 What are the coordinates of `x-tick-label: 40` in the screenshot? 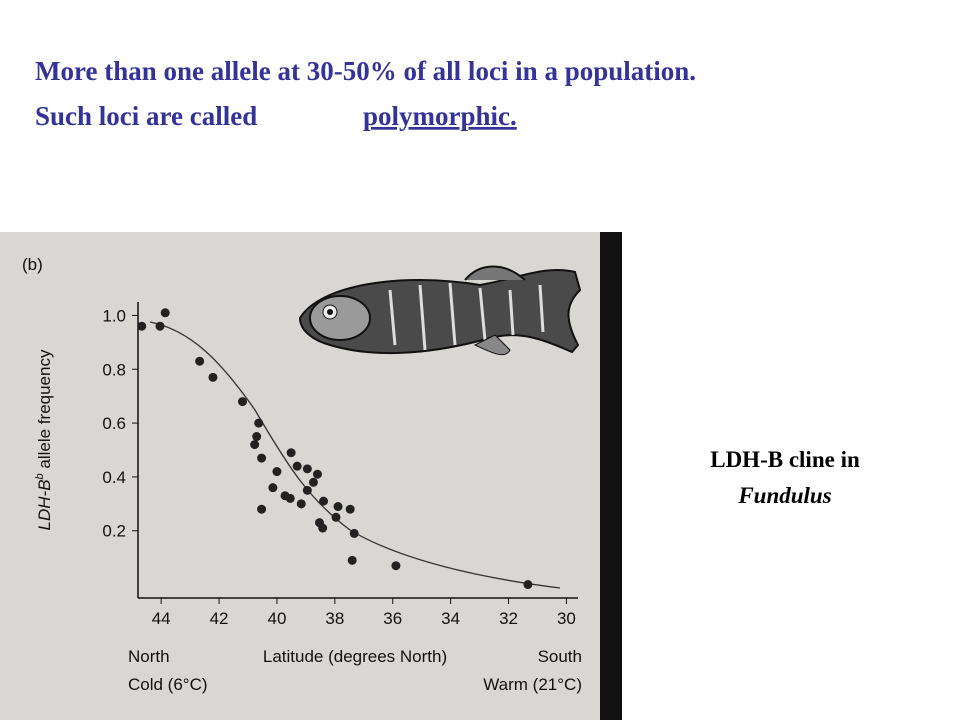 It's located at (276, 618).